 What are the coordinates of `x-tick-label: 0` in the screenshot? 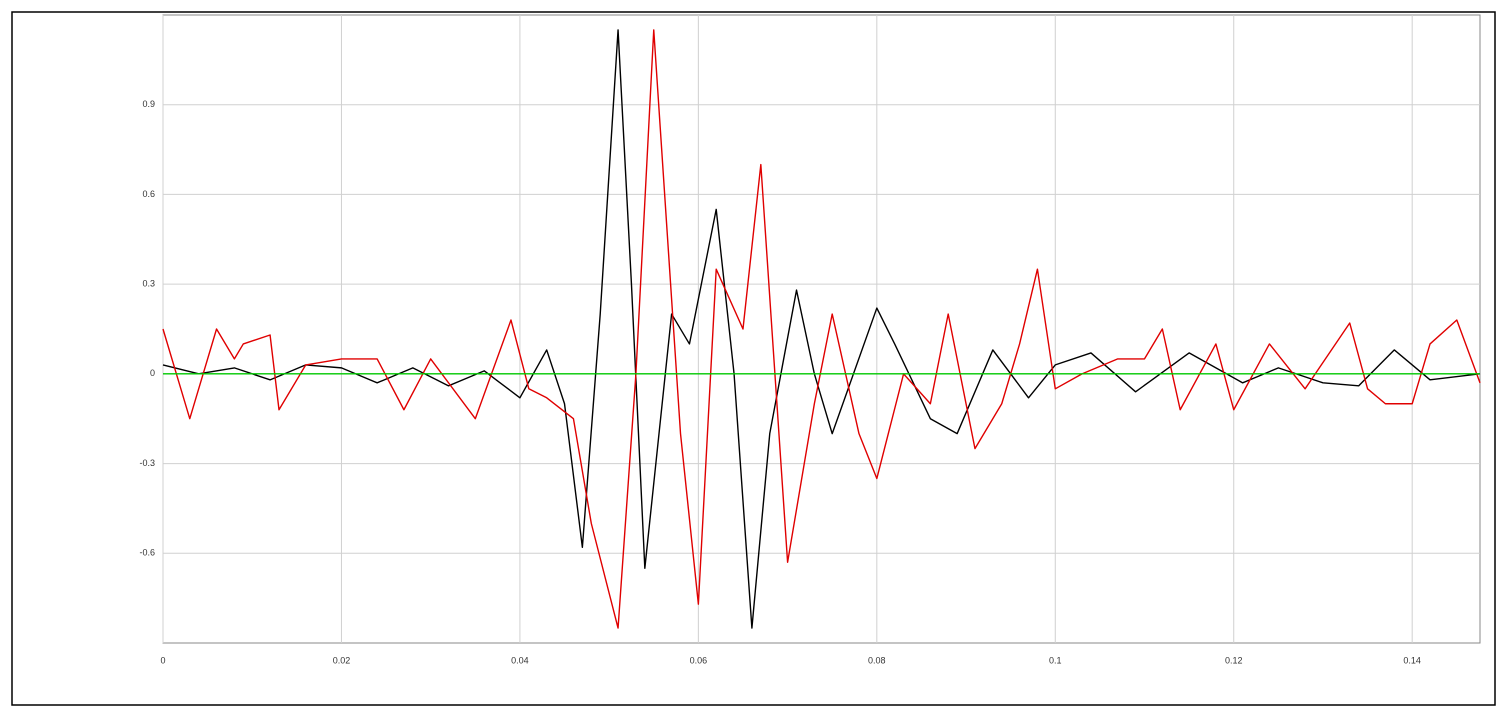 It's located at (162, 660).